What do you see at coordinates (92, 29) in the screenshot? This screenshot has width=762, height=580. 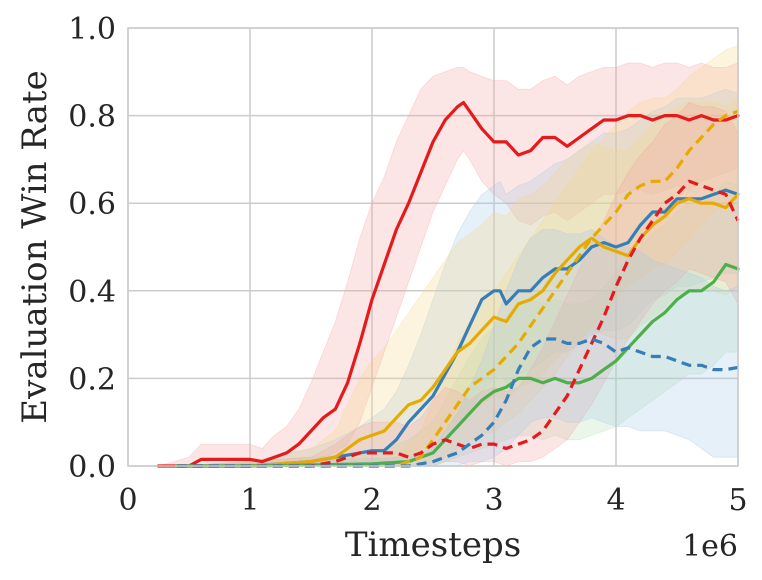 I see `y-tick-label-5: 1.0` at bounding box center [92, 29].